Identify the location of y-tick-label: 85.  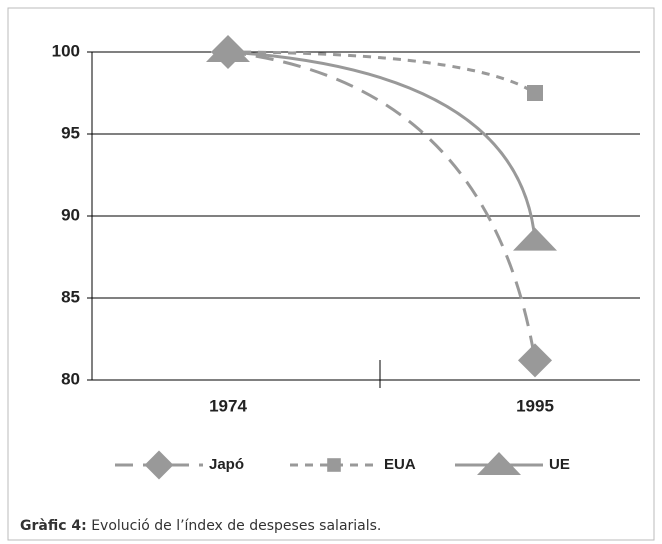
(70, 296).